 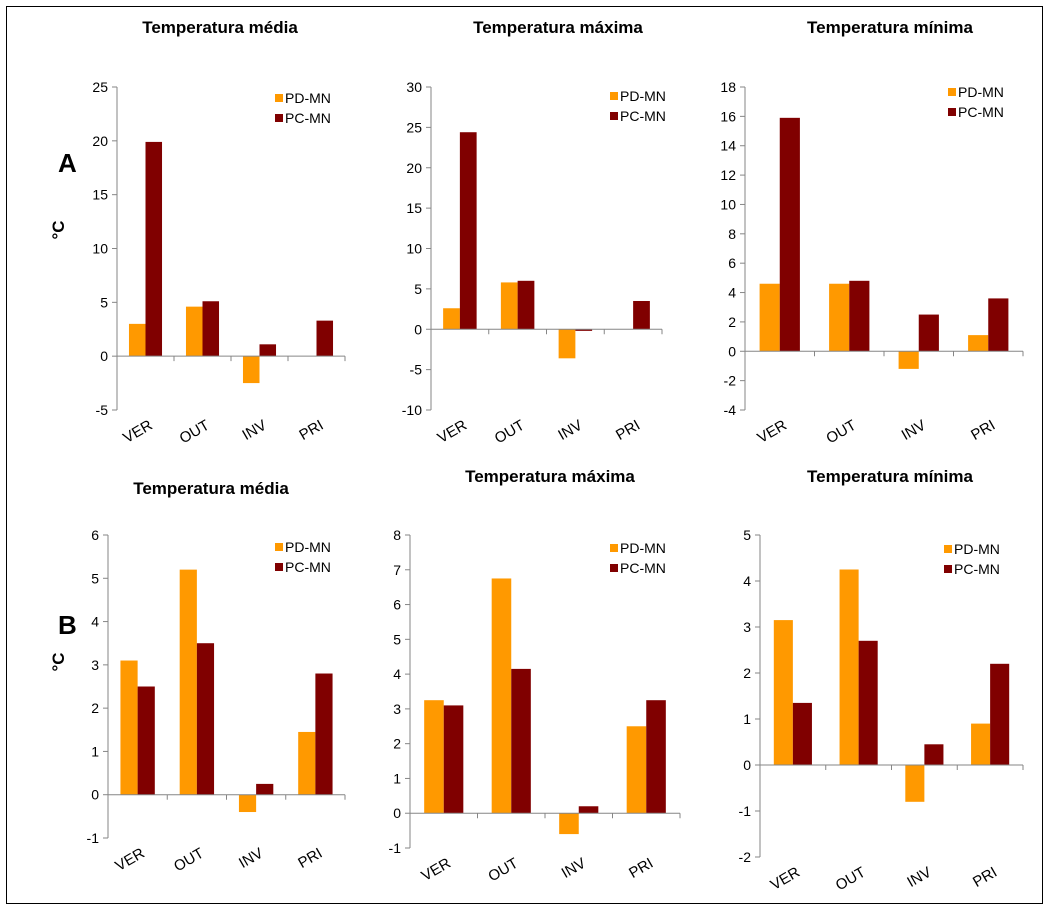 What do you see at coordinates (95, 708) in the screenshot?
I see `chart-4-ytick-label: 2` at bounding box center [95, 708].